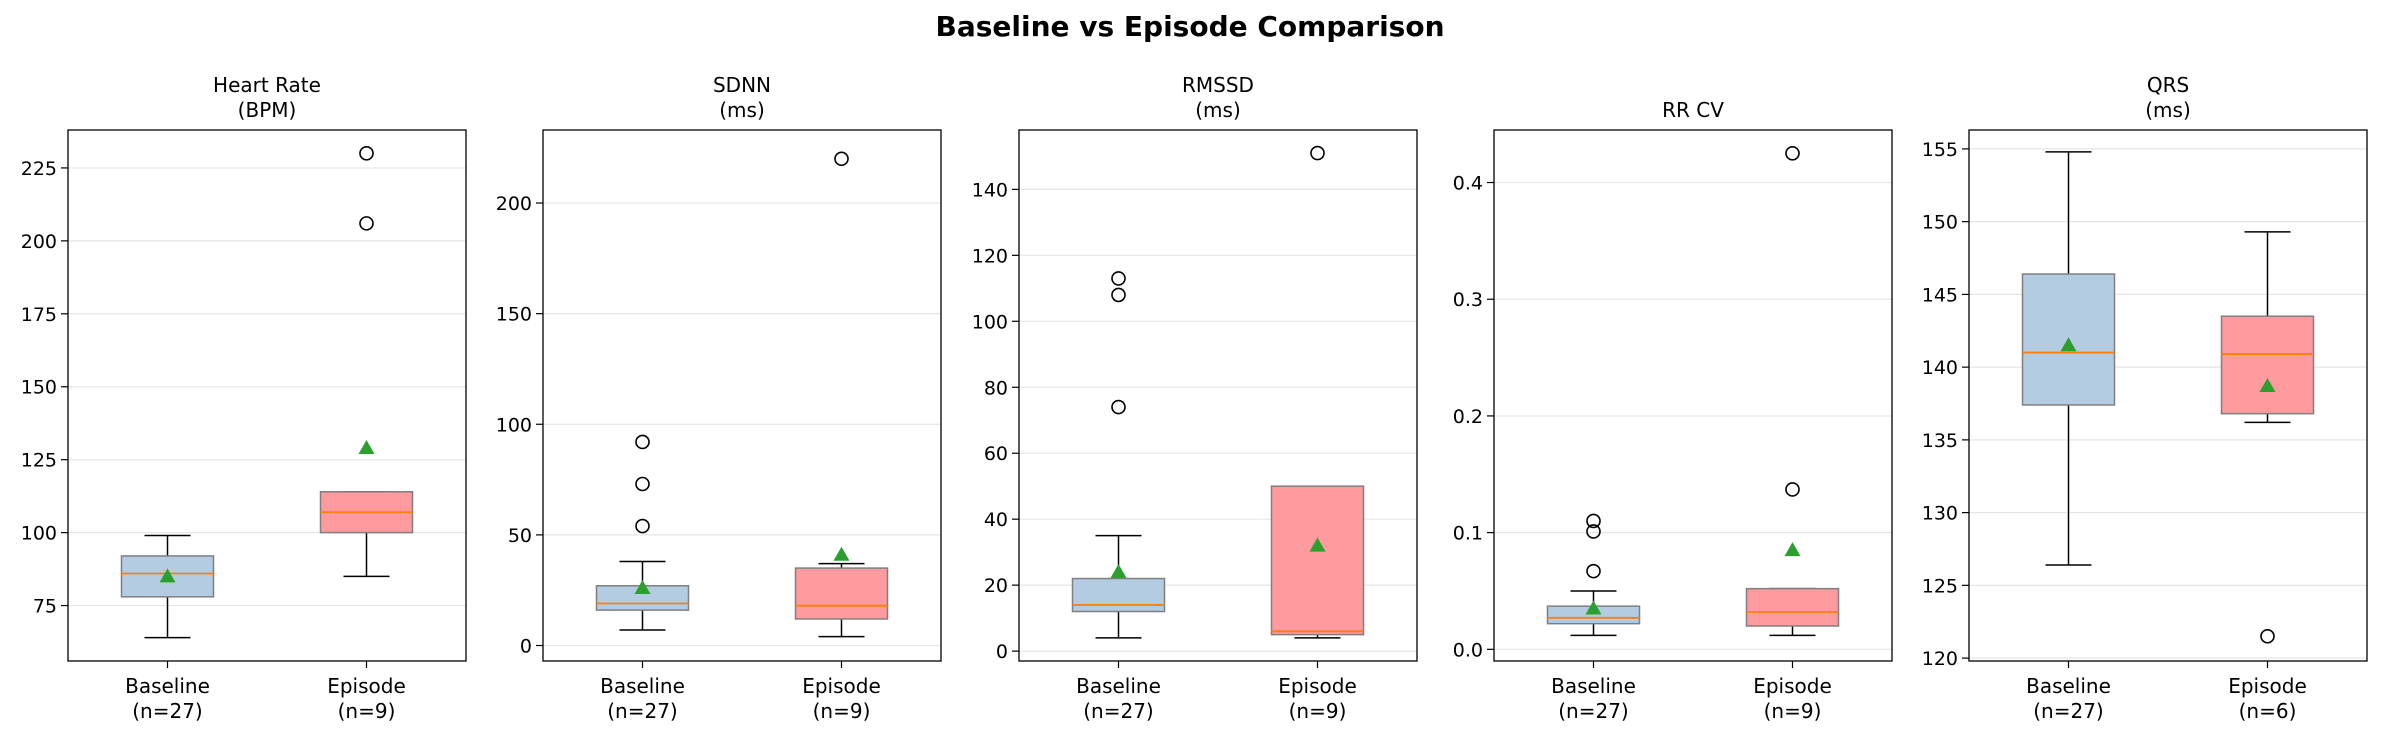 Image resolution: width=2383 pixels, height=741 pixels. I want to click on subplot-title: QRS, so click(2168, 85).